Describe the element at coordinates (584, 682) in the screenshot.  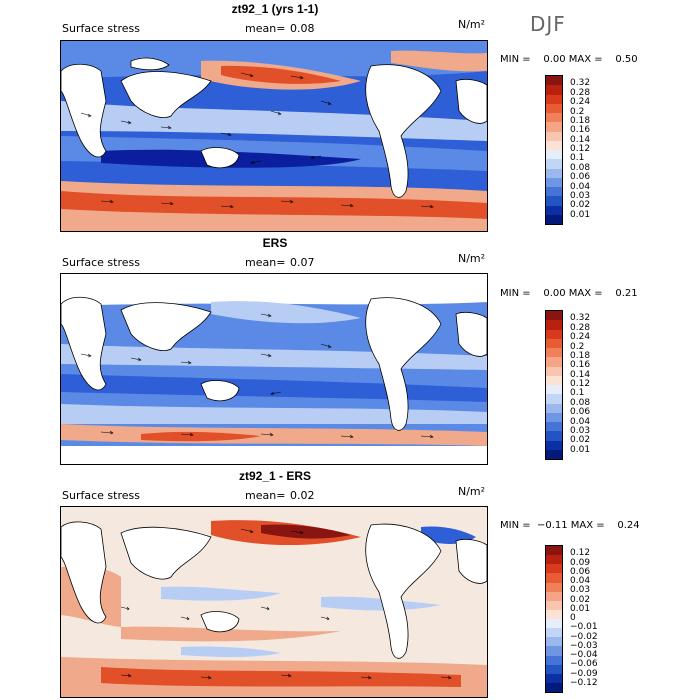
I see `colorbar-tick-label: −0.12` at that location.